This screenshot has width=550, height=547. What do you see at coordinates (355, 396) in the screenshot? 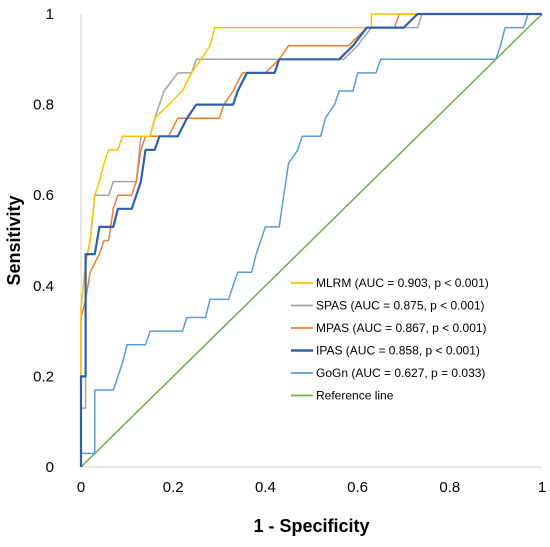
I see `legend-label: Reference line` at bounding box center [355, 396].